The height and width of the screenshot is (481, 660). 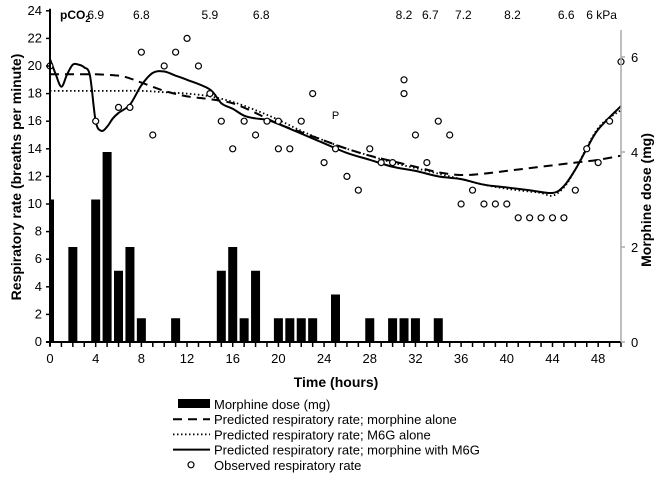 I want to click on y2-tick-label: 4, so click(x=634, y=152).